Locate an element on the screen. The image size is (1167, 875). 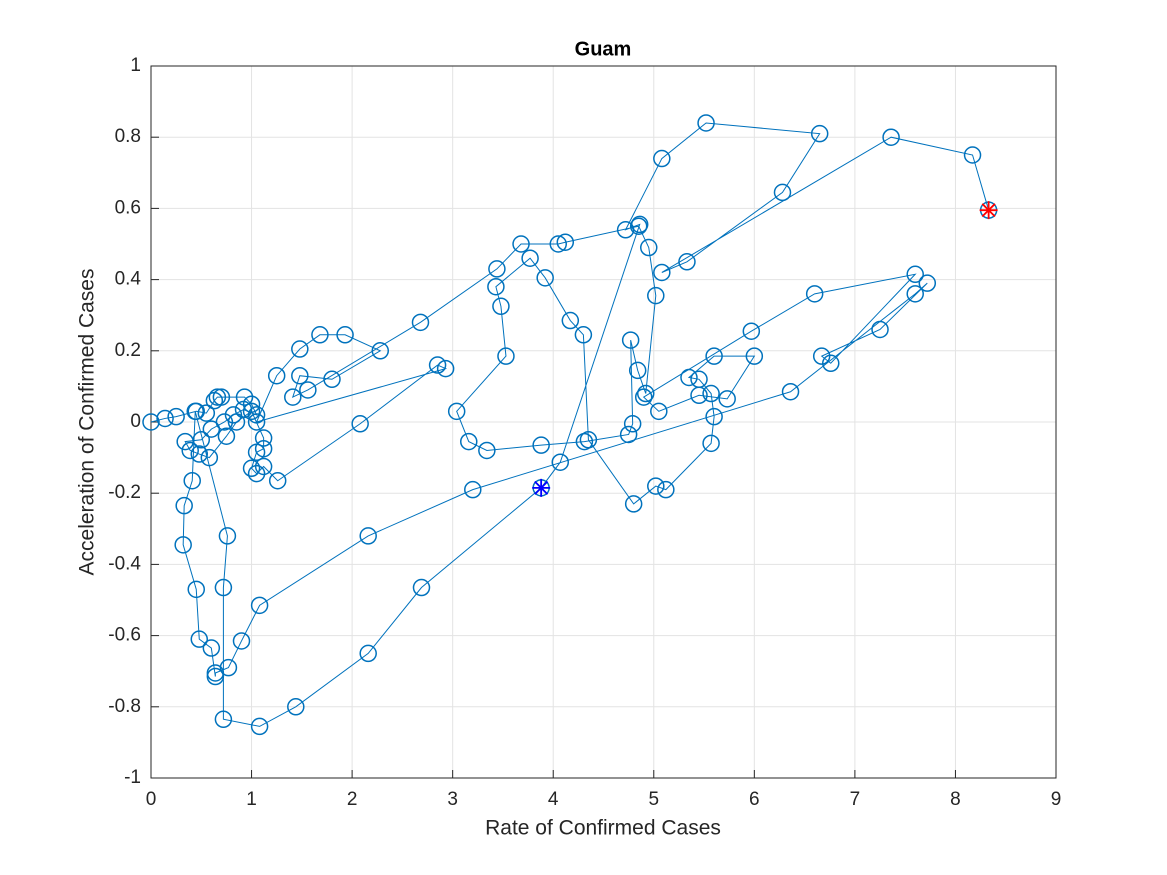
x-tick-label: 2 is located at coordinates (352, 799).